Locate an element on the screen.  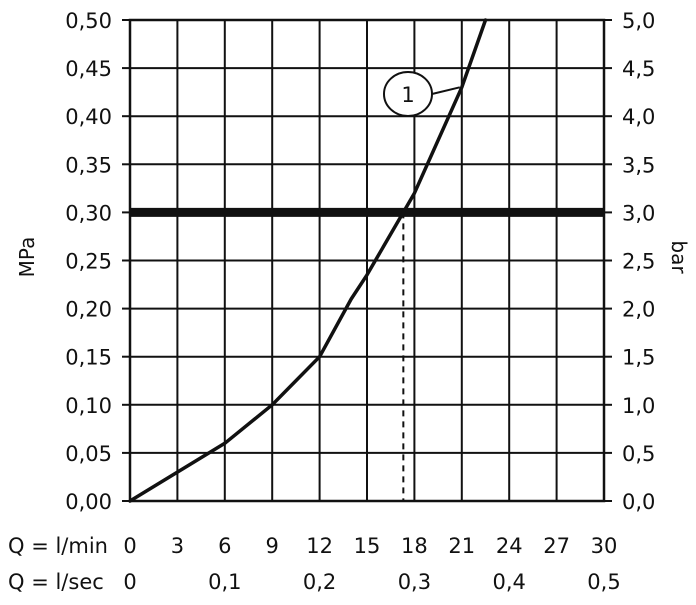
y-left-tick-label: 0,20 is located at coordinates (88, 310).